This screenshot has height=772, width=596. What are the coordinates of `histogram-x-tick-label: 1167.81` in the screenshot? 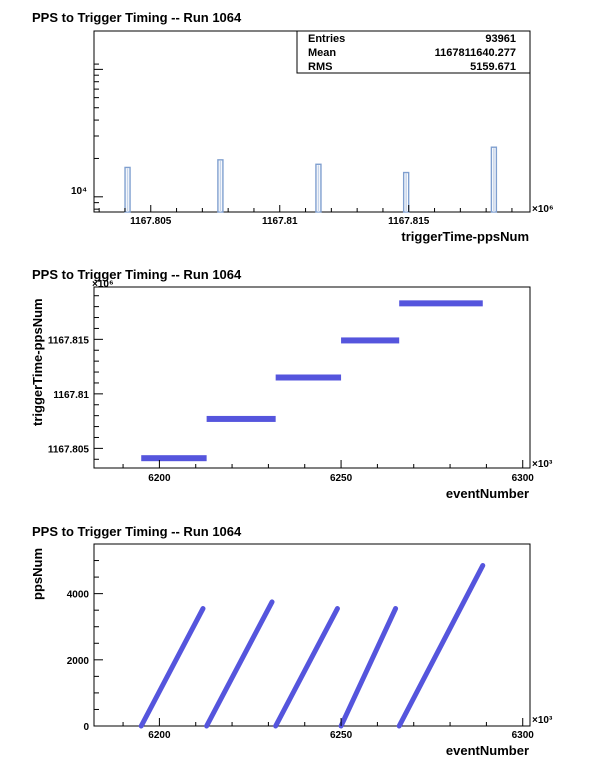 It's located at (280, 221).